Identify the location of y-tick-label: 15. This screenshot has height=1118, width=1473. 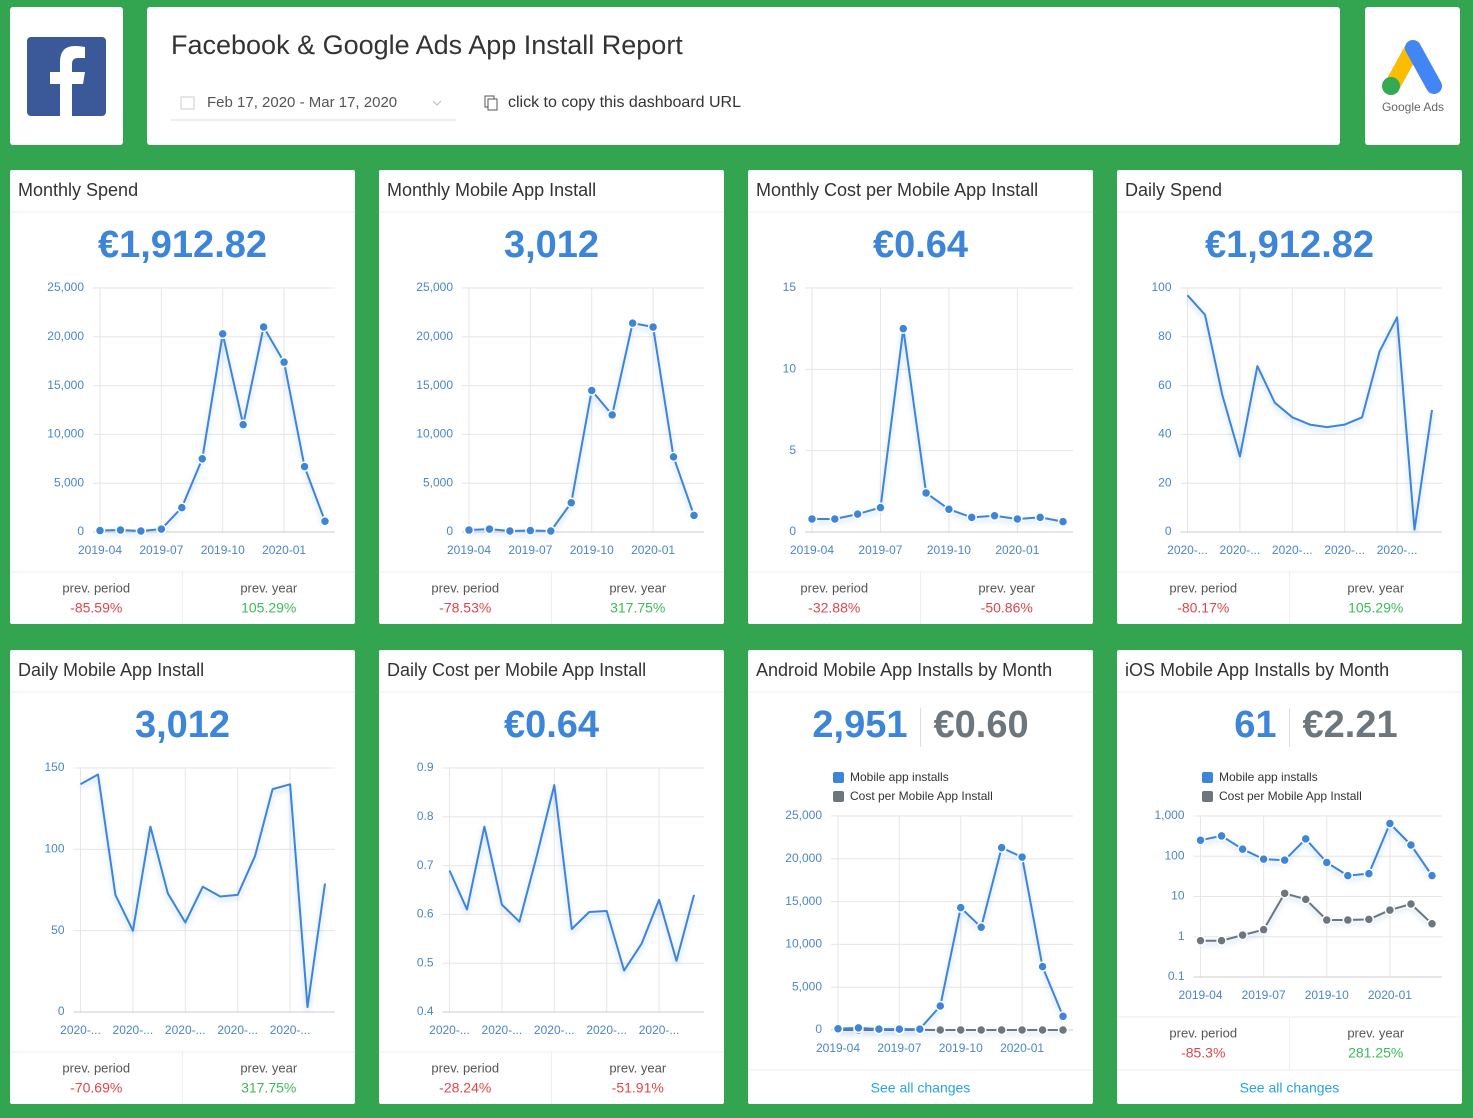
(790, 287).